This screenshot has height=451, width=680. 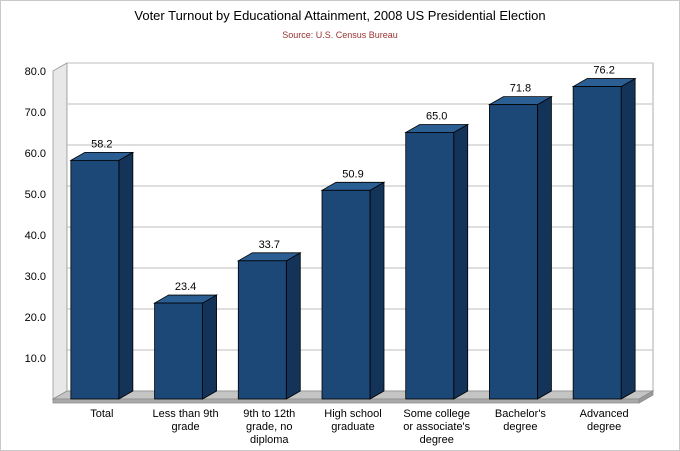 I want to click on bar-value-label: 33.7, so click(x=269, y=245).